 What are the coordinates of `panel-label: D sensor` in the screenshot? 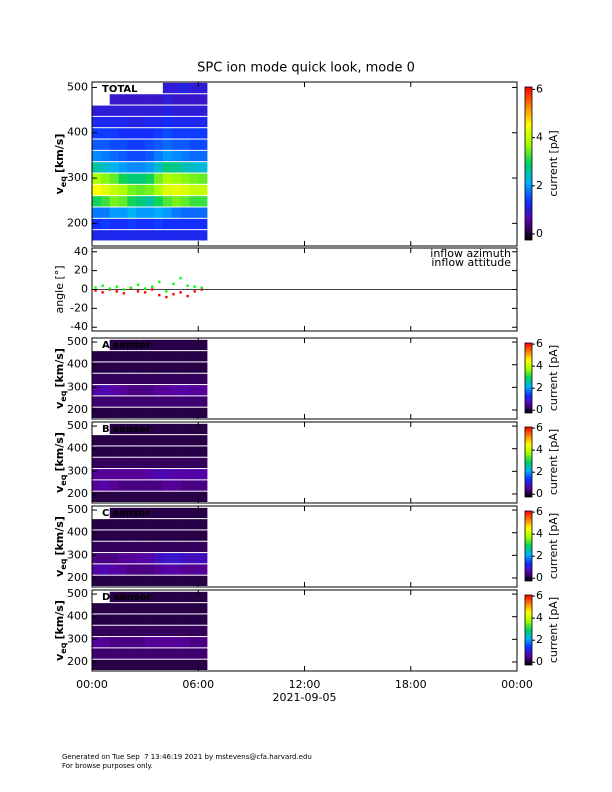 It's located at (126, 597).